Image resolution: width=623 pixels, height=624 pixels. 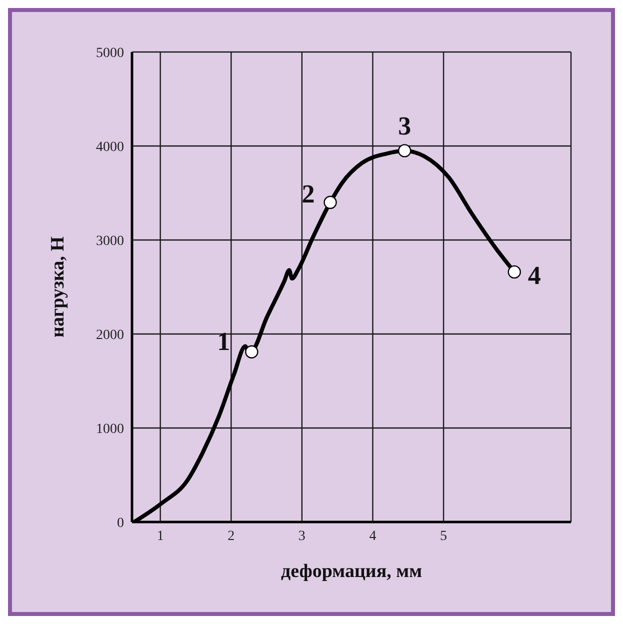 What do you see at coordinates (351, 571) in the screenshot?
I see `x-axis-title: деформация, мм` at bounding box center [351, 571].